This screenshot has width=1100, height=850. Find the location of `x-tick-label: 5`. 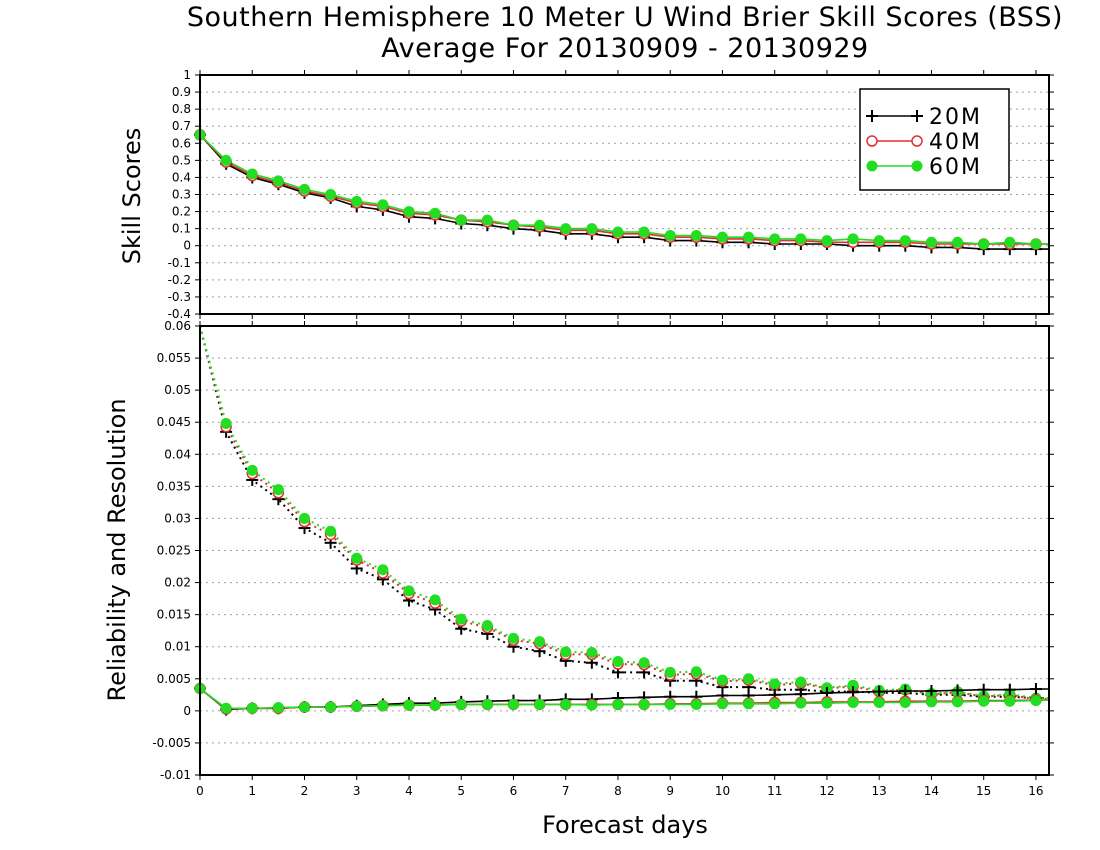

x-tick-label: 5 is located at coordinates (461, 791).